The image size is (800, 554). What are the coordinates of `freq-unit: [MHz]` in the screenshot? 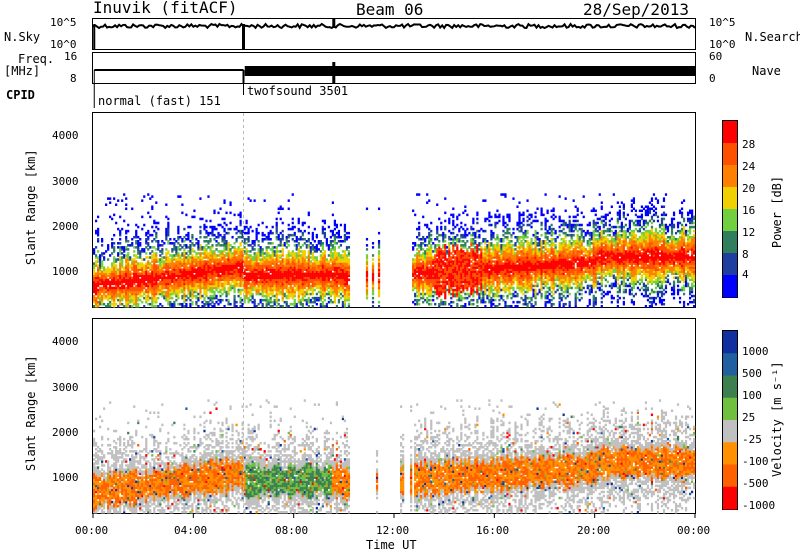 It's located at (22, 71).